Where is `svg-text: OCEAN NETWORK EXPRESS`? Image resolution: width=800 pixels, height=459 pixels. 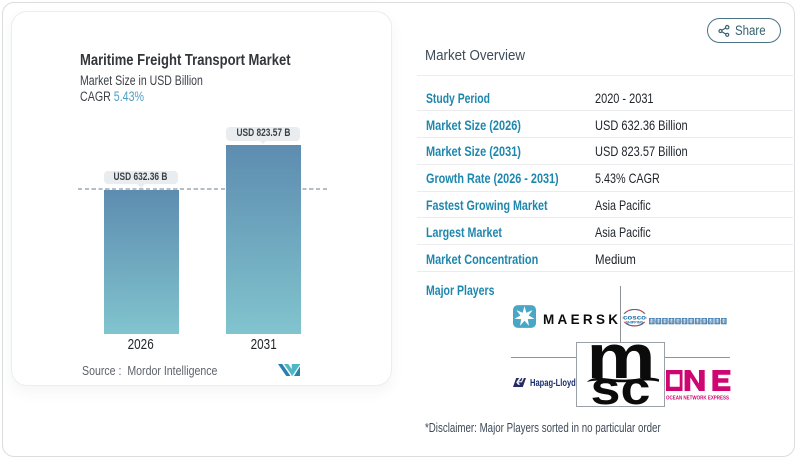 svg-text: OCEAN NETWORK EXPRESS is located at coordinates (697, 399).